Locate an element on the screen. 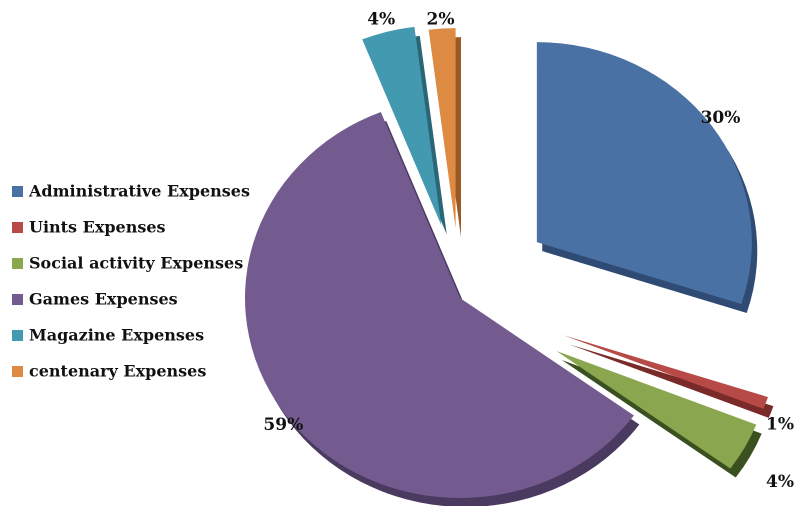 The image size is (804, 510). data-label-social-activity-expenses: 4% is located at coordinates (780, 482).